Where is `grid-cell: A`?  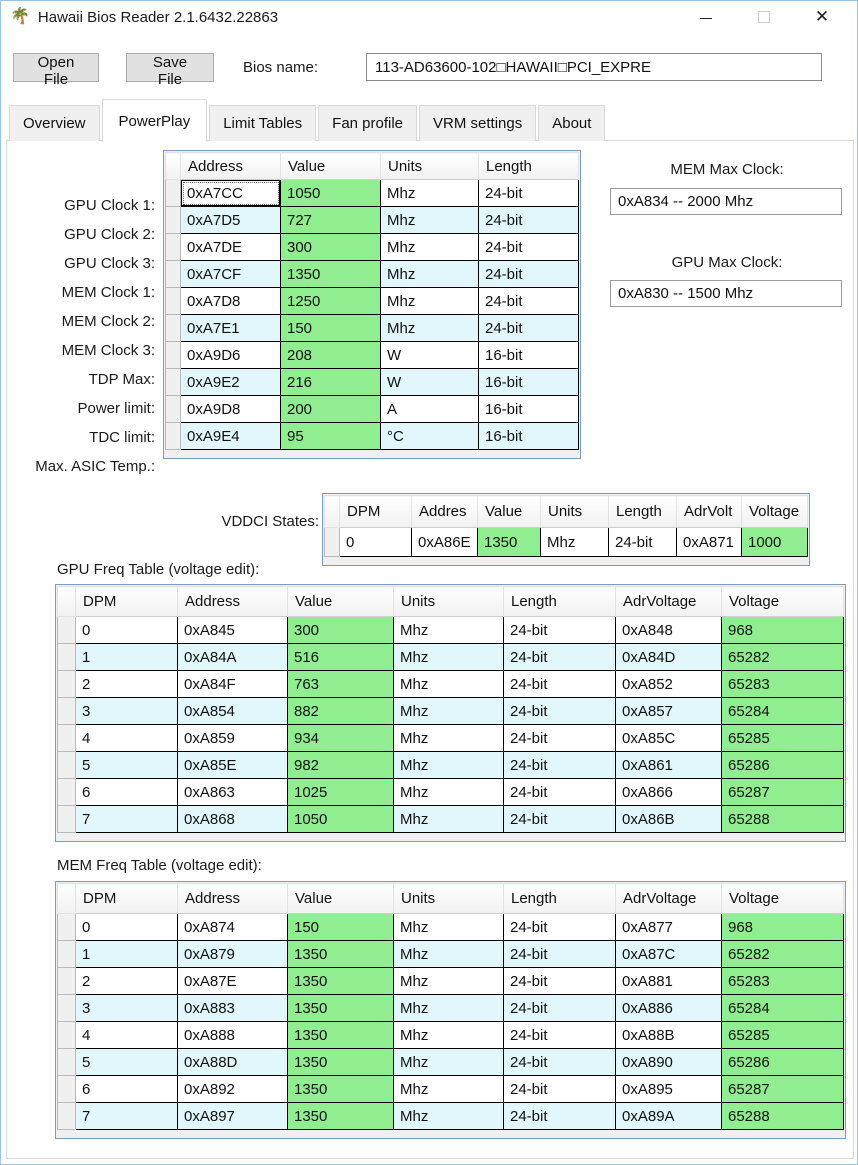 grid-cell: A is located at coordinates (429, 409).